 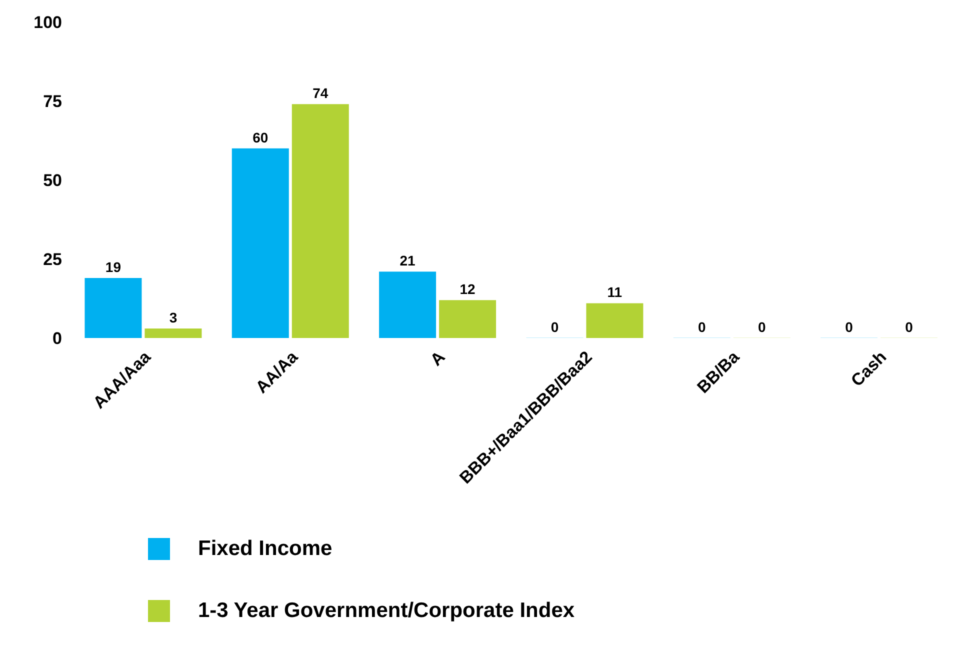 I want to click on data-label: 12, so click(x=468, y=289).